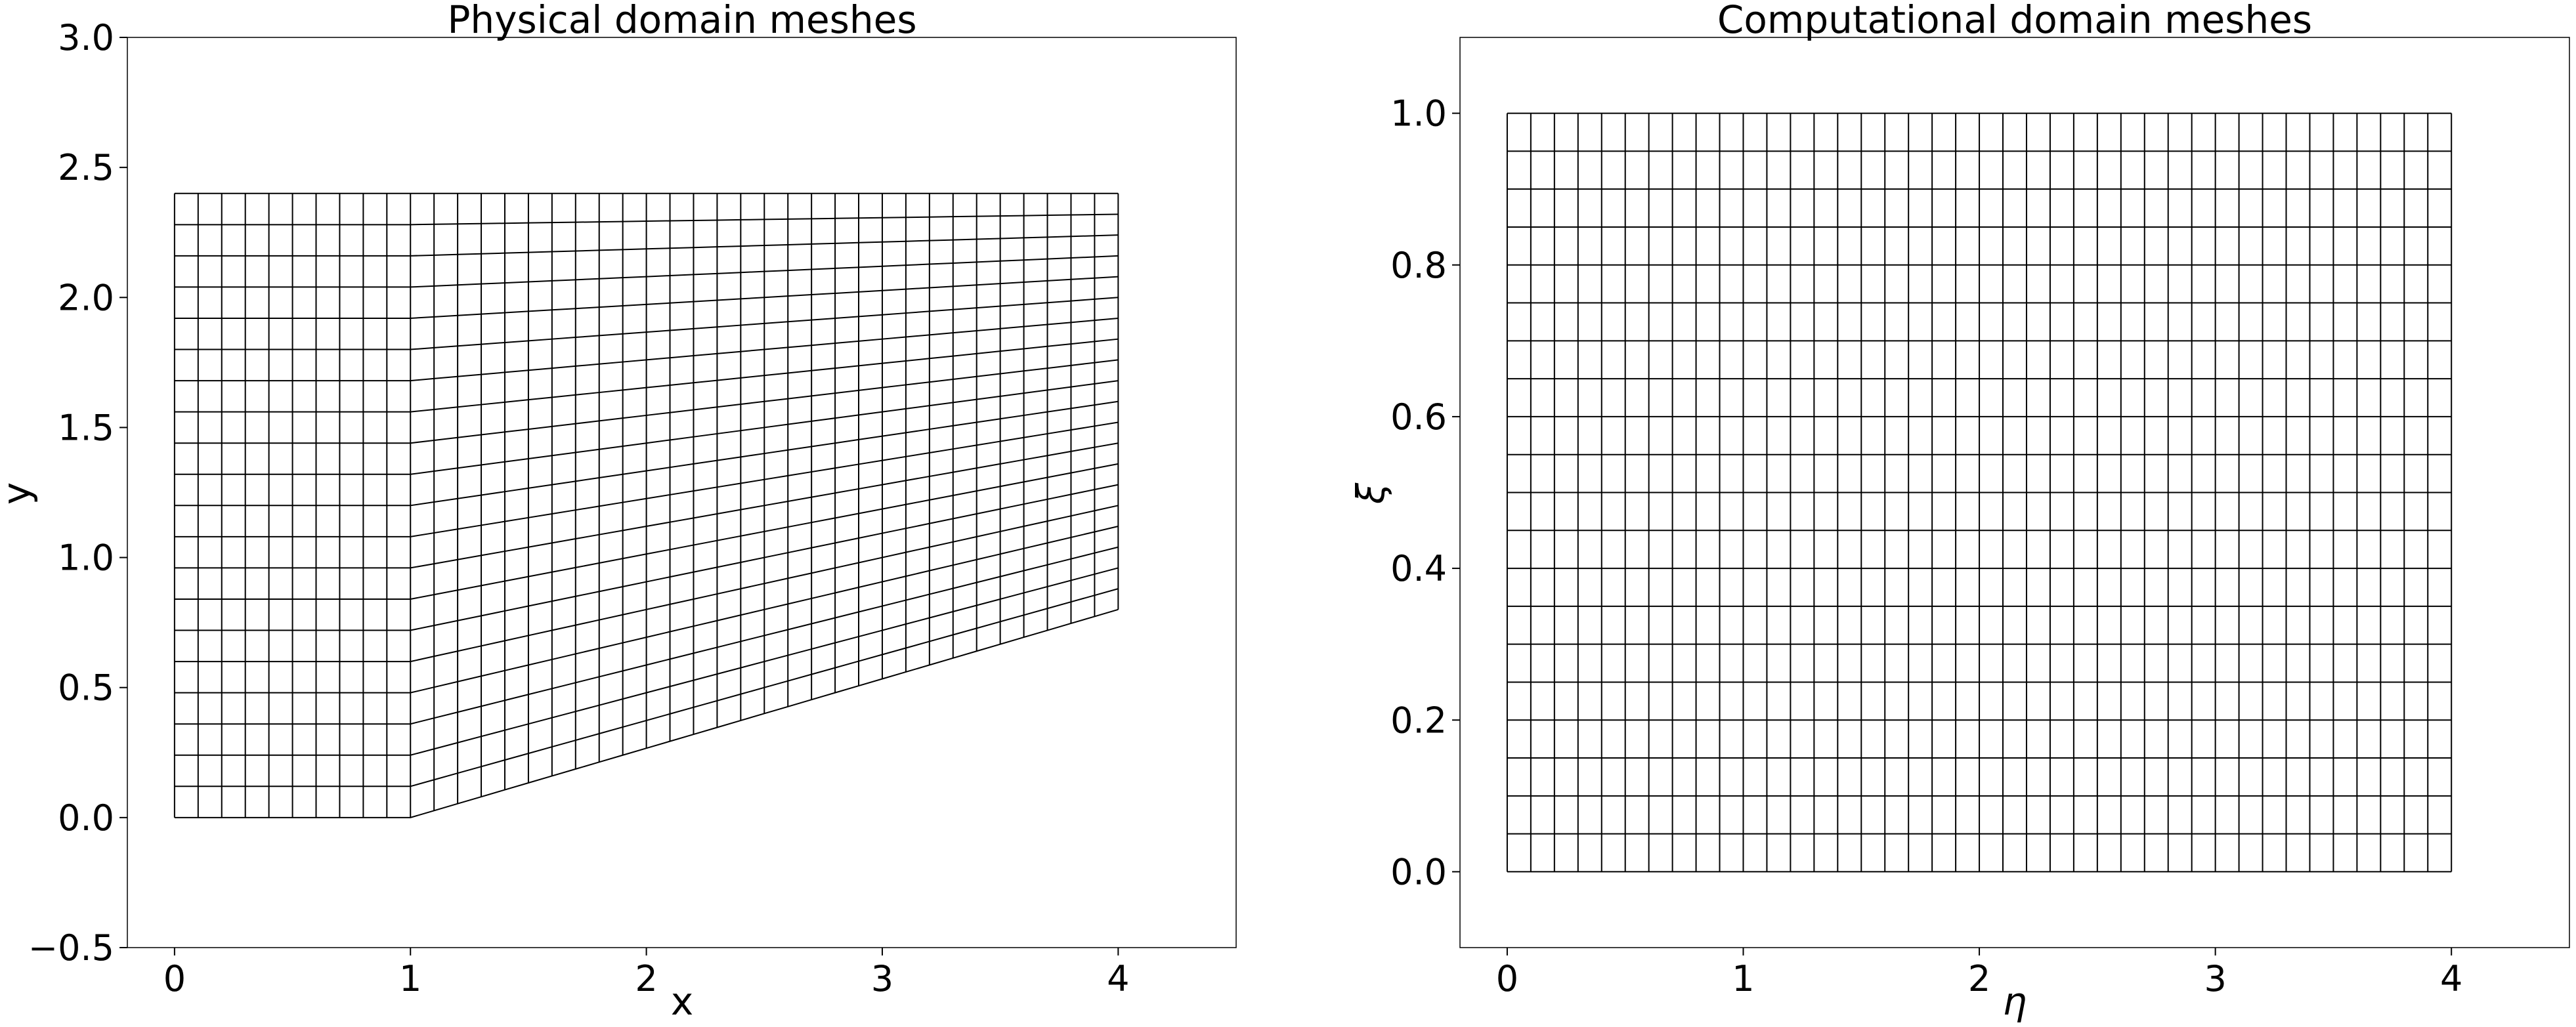  Describe the element at coordinates (86, 427) in the screenshot. I see `physical-y-tick-label: 1.5` at that location.